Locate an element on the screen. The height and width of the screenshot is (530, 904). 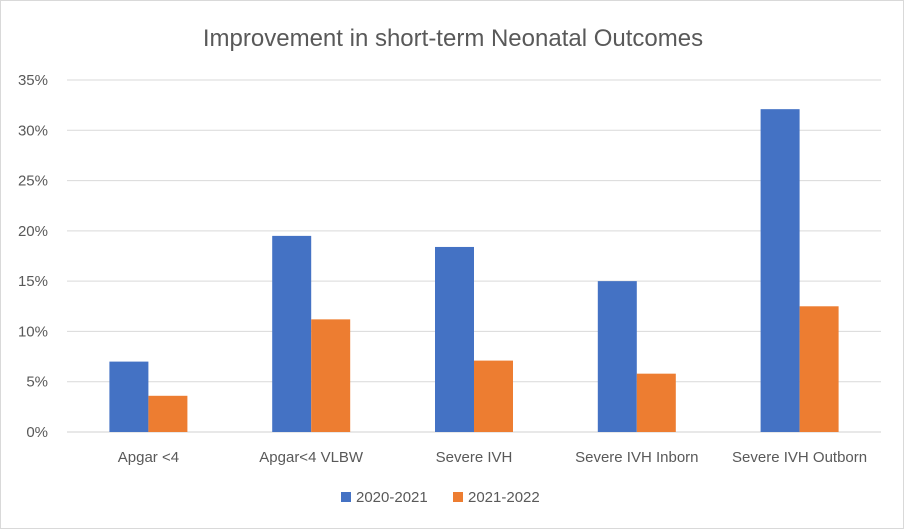
y-tick-label: 10% is located at coordinates (33, 331).